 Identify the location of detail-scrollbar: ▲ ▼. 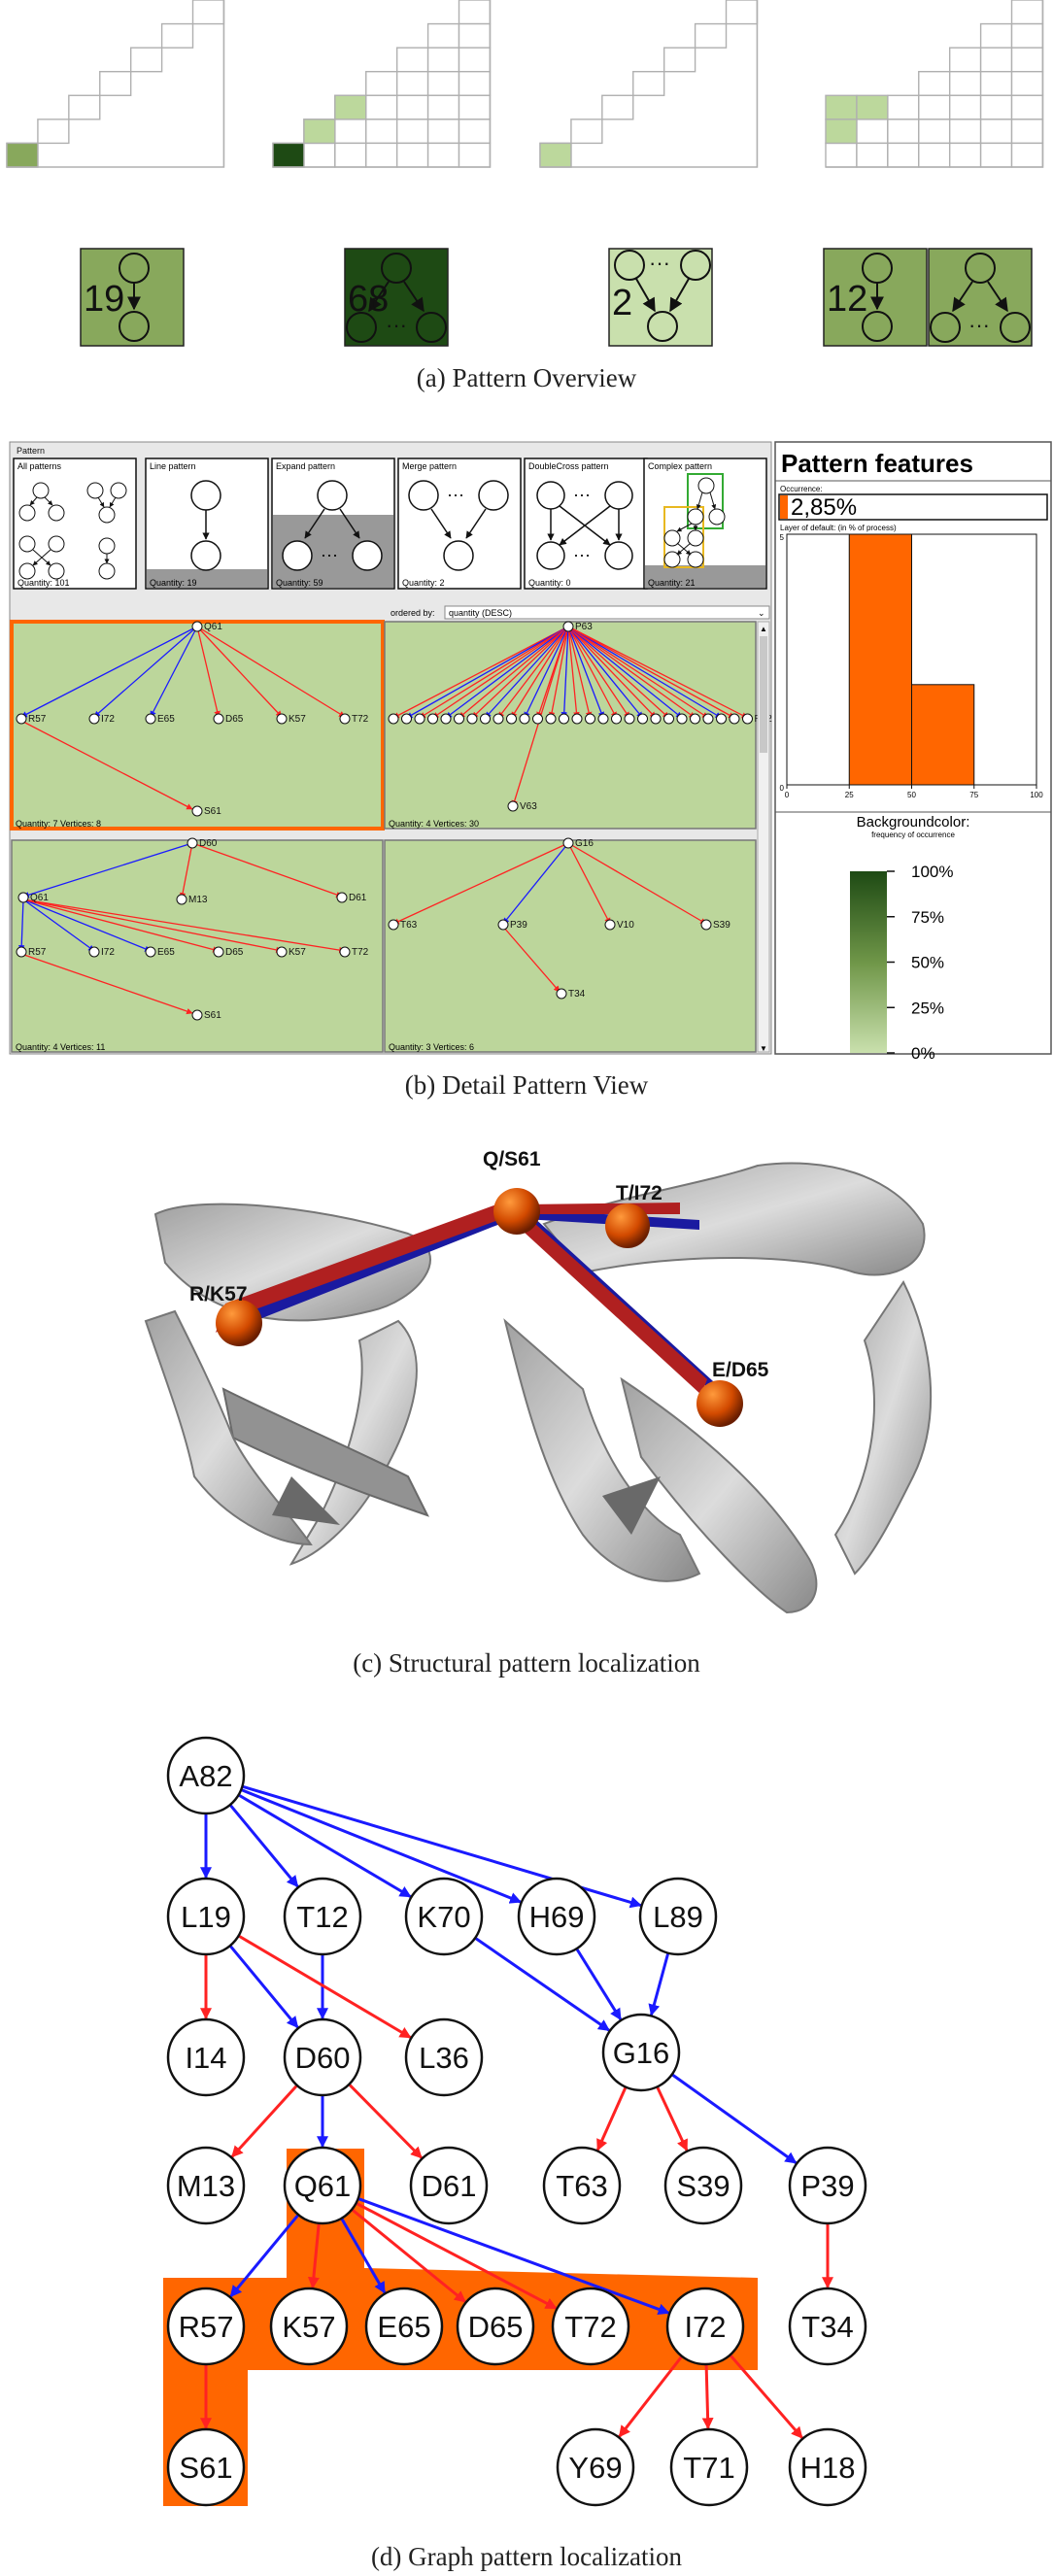
(763, 837).